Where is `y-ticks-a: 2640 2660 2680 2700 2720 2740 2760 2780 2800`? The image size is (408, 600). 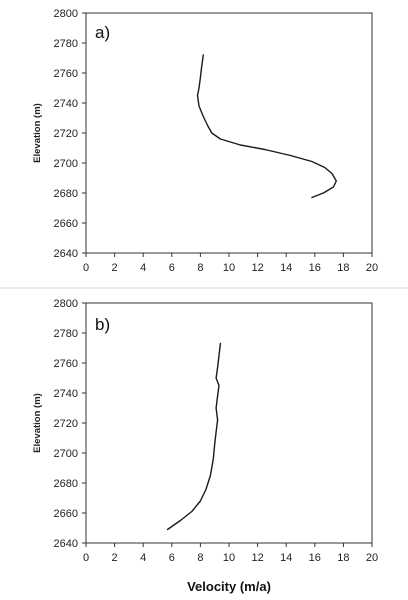 y-ticks-a: 2640 2660 2680 2700 2720 2740 2760 2780 2800 is located at coordinates (70, 134).